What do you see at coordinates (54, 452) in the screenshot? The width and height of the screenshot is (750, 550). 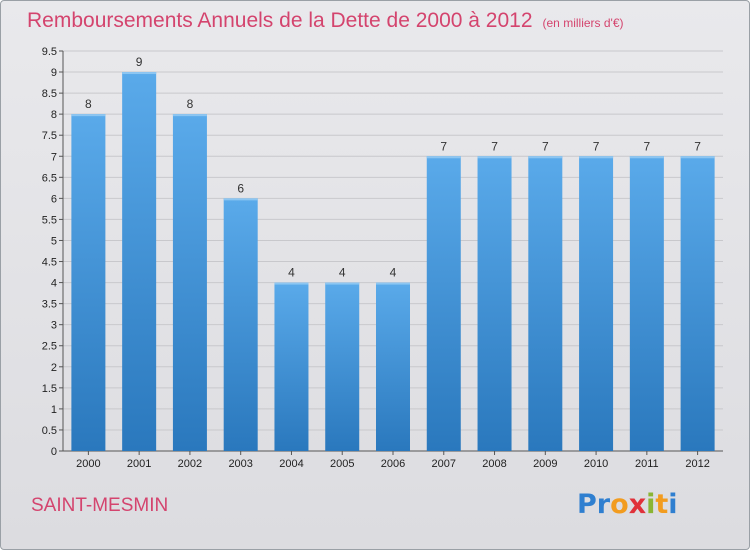 I see `y-tick-label: 0` at bounding box center [54, 452].